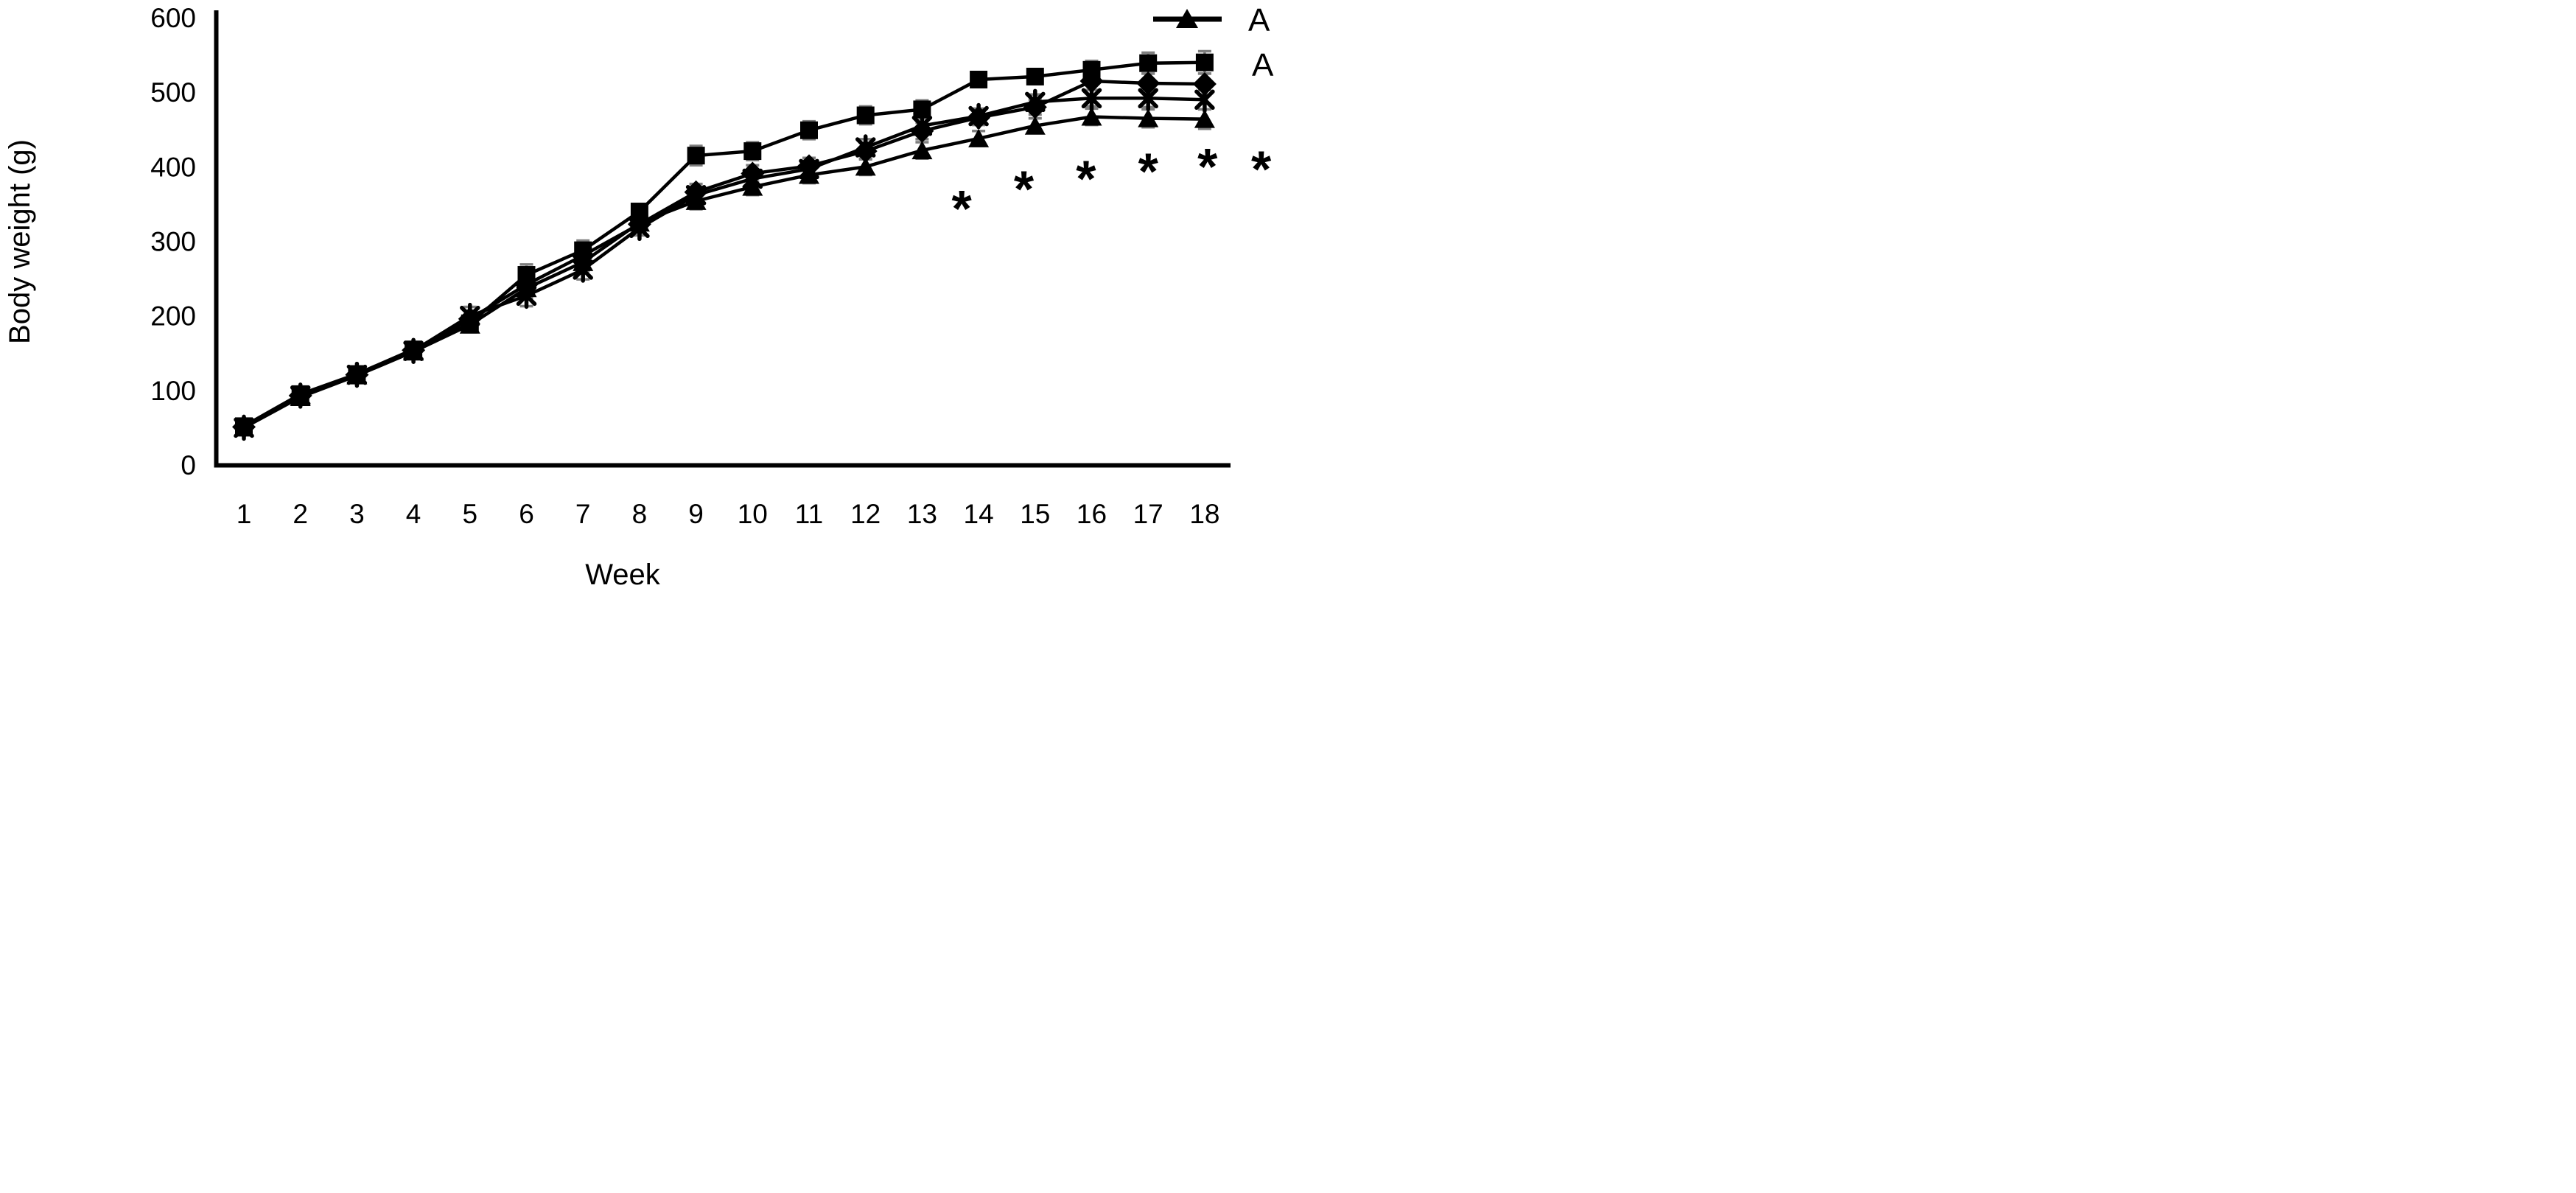 This screenshot has width=2576, height=1193. I want to click on x-asterisk-series-line, so click(723, 264).